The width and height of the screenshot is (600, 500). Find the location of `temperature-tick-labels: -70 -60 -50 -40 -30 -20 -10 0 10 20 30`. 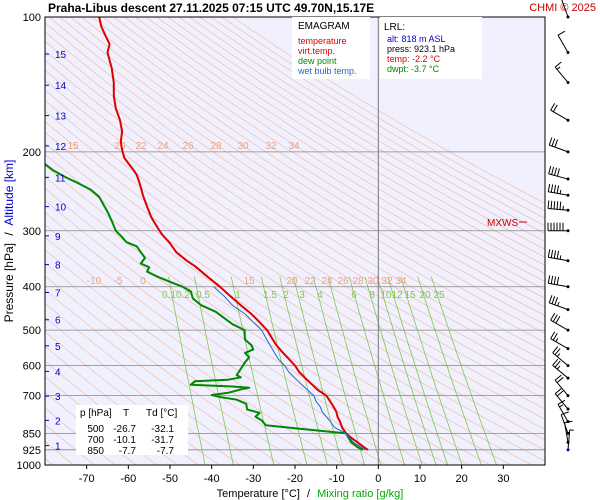

temperature-tick-labels: -70 -60 -50 -40 -30 -20 -10 0 10 20 30 is located at coordinates (294, 475).